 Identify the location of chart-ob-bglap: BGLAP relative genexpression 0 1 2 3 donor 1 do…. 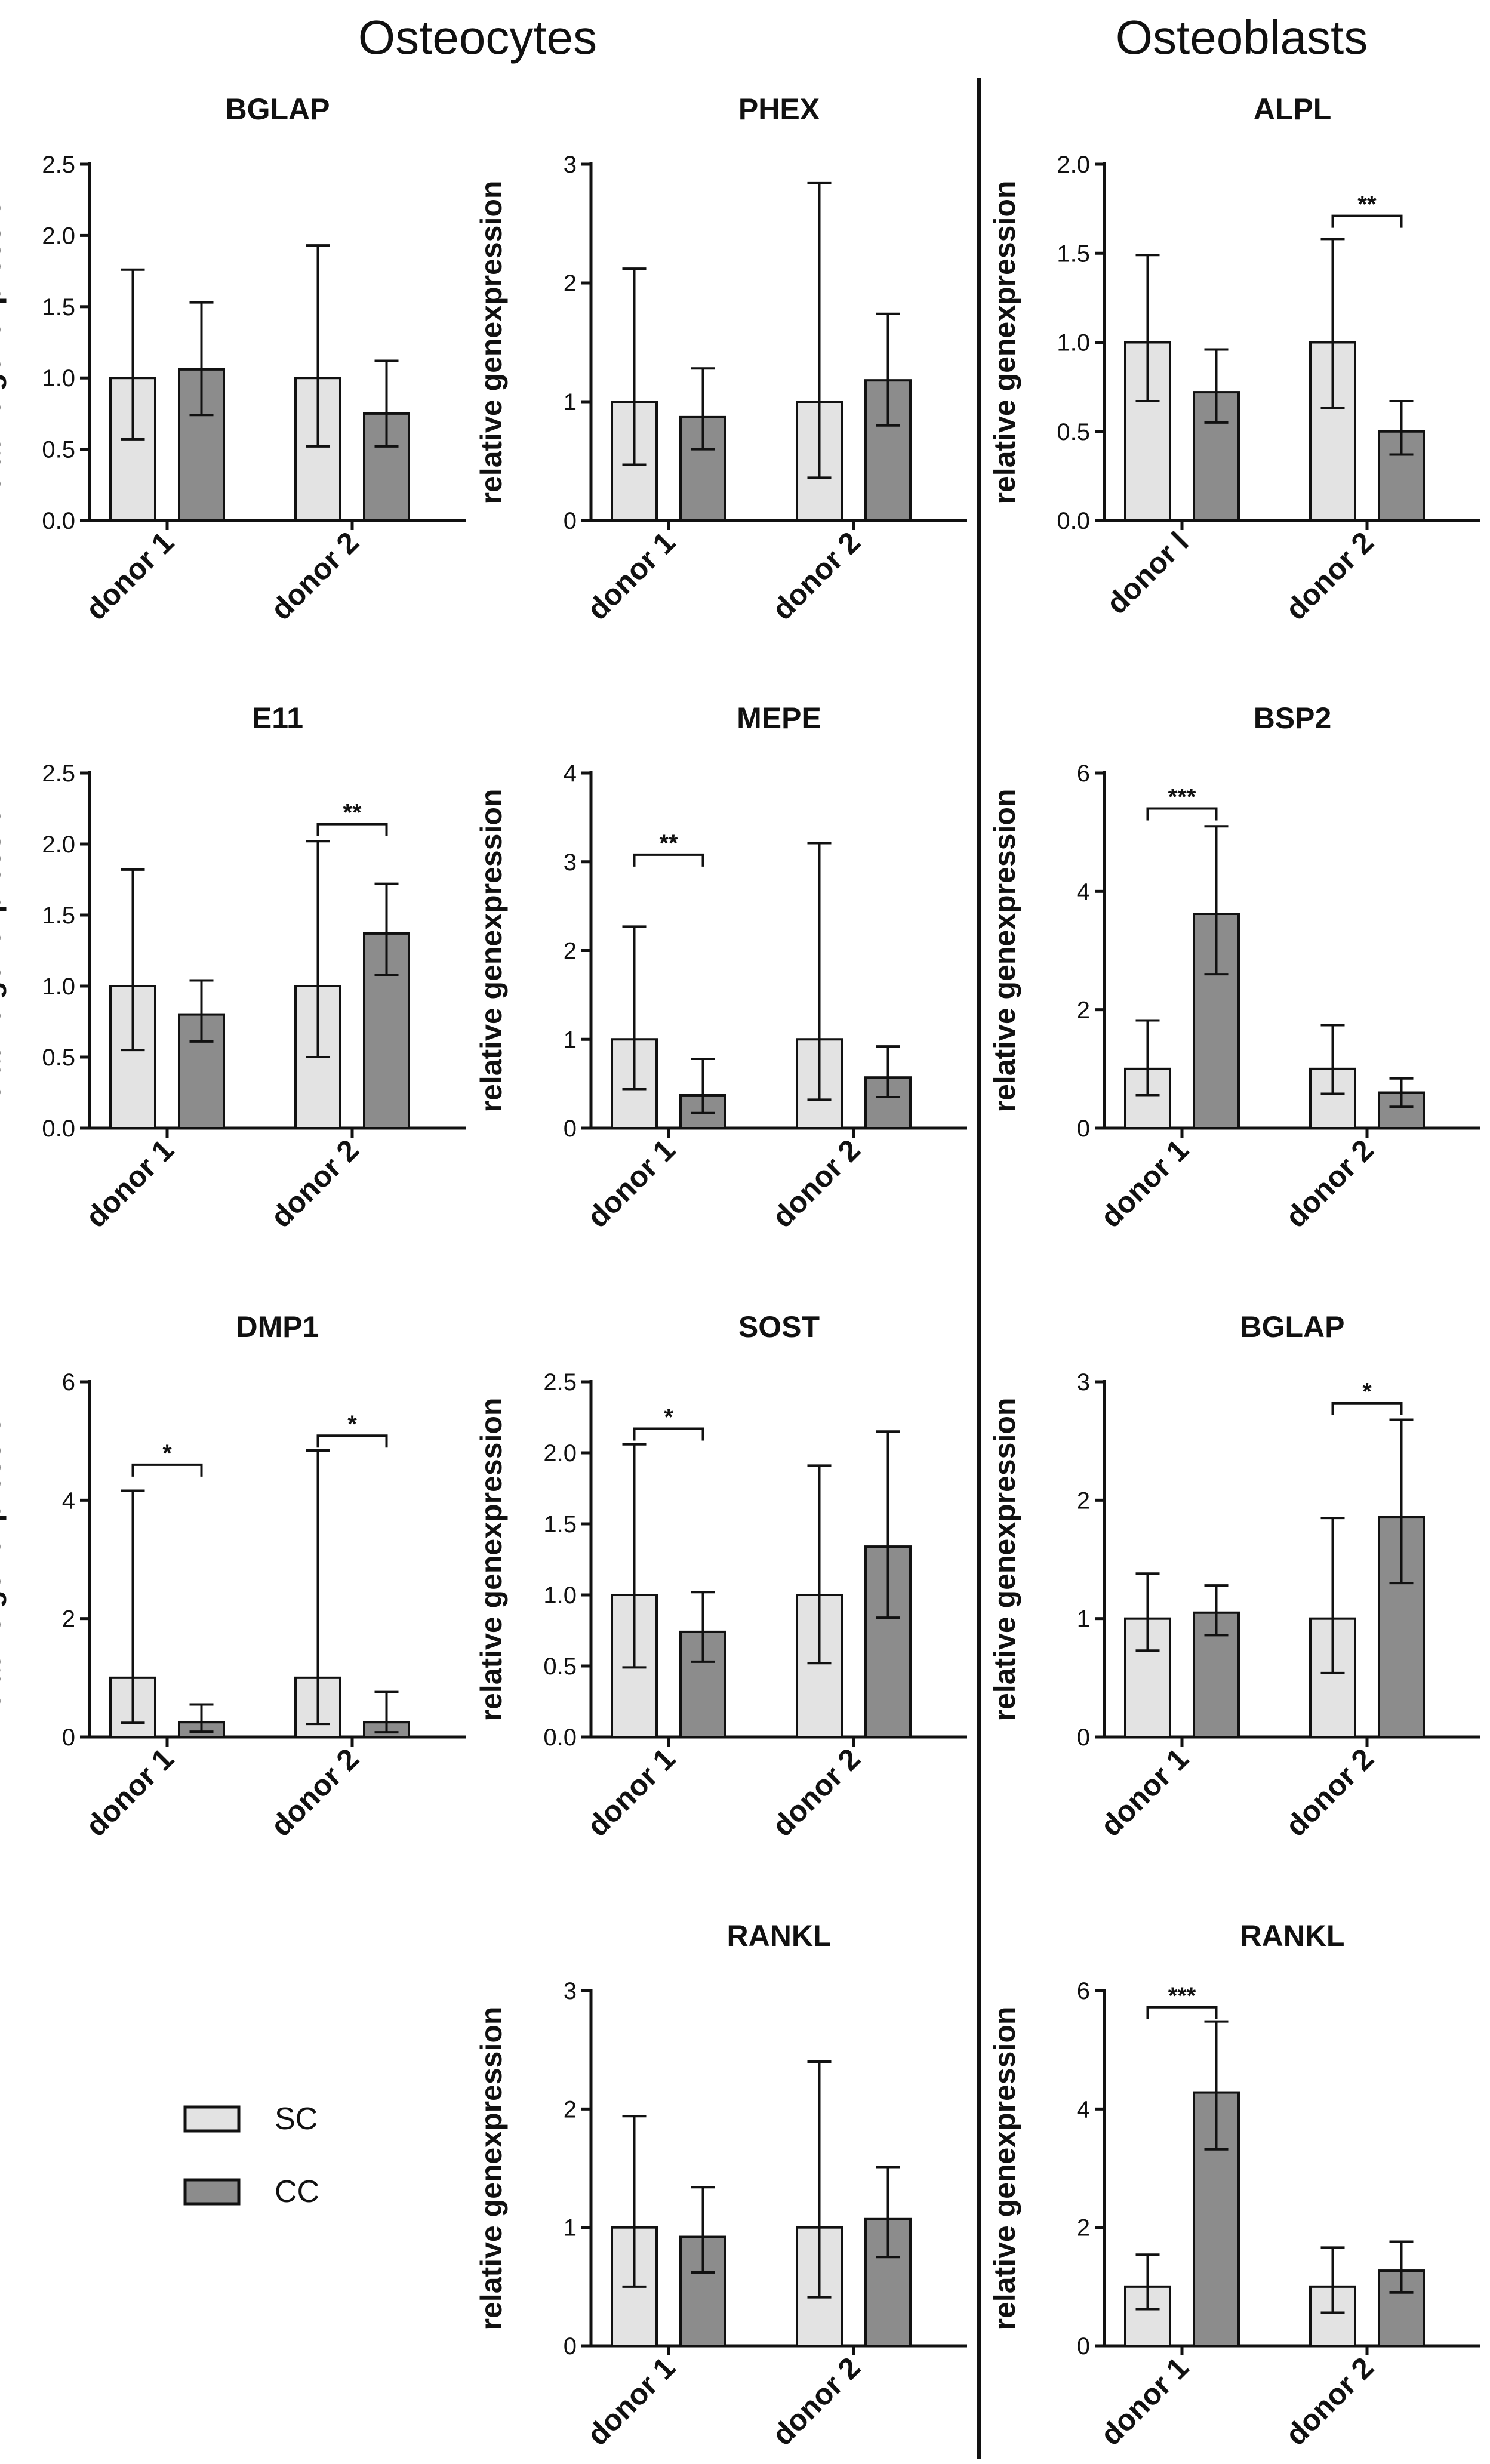
(1234, 1576).